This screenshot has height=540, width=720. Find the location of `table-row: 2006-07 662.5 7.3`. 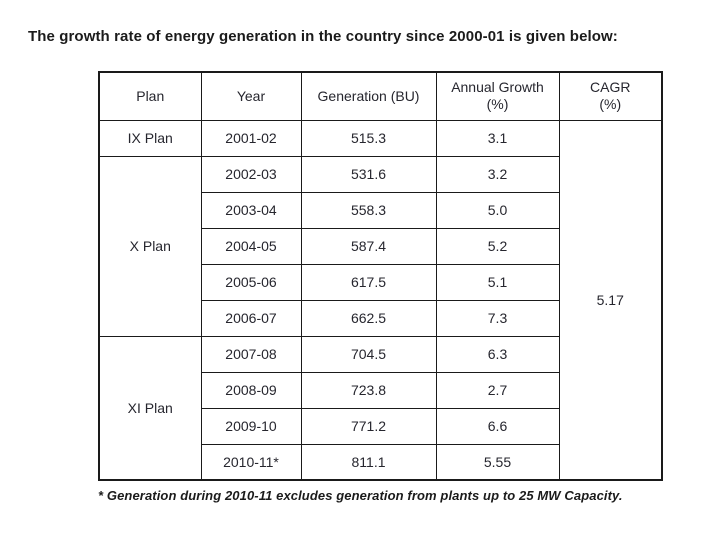

table-row: 2006-07 662.5 7.3 is located at coordinates (380, 318).